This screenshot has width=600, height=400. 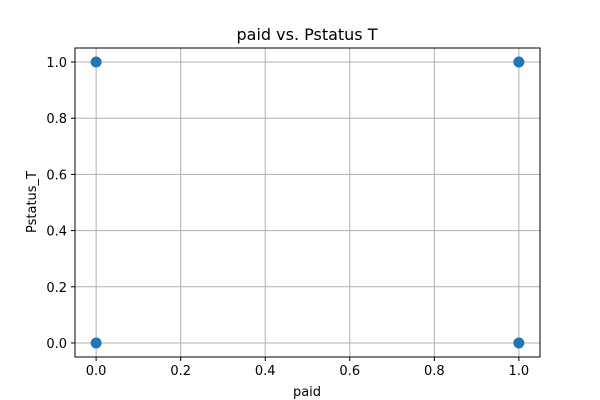 What do you see at coordinates (56, 119) in the screenshot?
I see `y-tick-label: 0.8` at bounding box center [56, 119].